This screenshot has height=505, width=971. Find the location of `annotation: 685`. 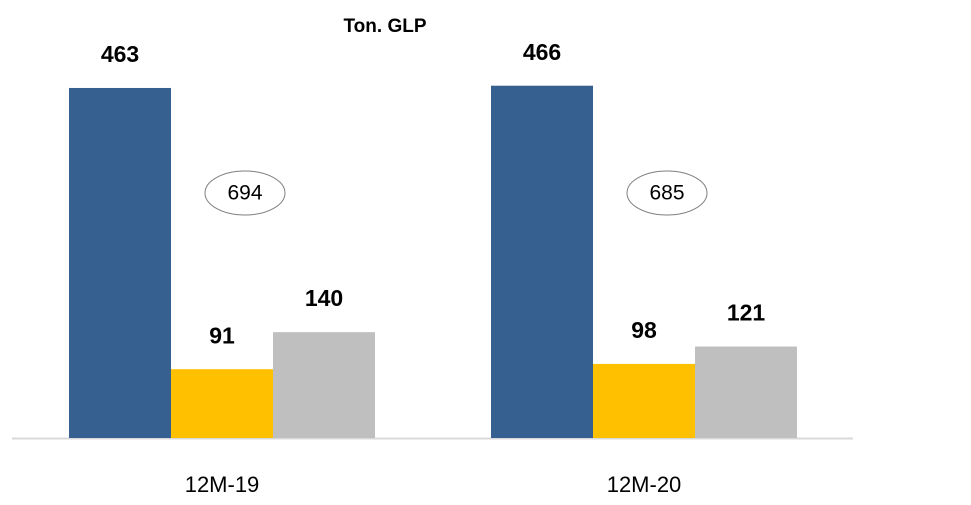

annotation: 685 is located at coordinates (666, 193).